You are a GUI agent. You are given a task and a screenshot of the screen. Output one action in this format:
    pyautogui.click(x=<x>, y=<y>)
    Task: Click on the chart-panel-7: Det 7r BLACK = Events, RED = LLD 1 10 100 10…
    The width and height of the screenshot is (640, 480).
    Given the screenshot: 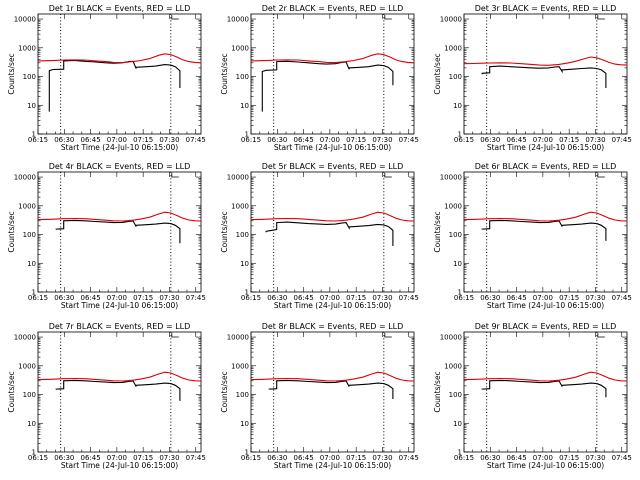 What is the action you would take?
    pyautogui.click(x=106, y=396)
    